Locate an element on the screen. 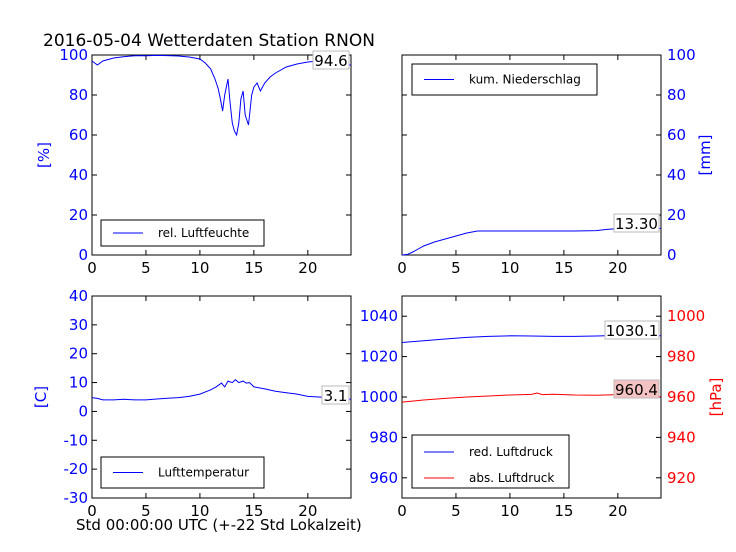 The height and width of the screenshot is (552, 736). temperature-value-box is located at coordinates (335, 395).